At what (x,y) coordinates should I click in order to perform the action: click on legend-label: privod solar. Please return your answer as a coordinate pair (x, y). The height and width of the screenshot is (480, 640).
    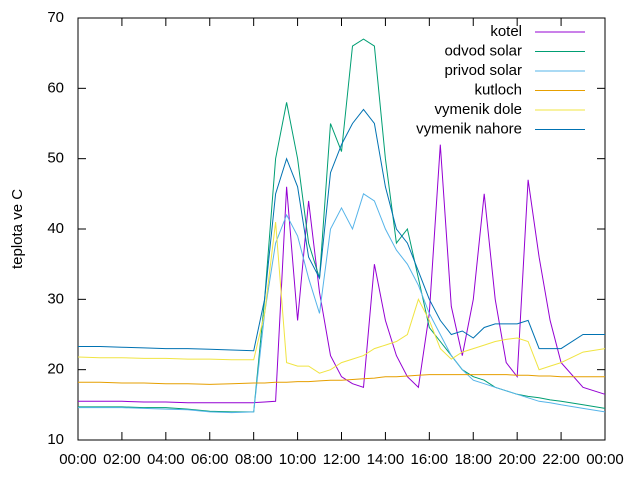
    Looking at the image, I should click on (483, 70).